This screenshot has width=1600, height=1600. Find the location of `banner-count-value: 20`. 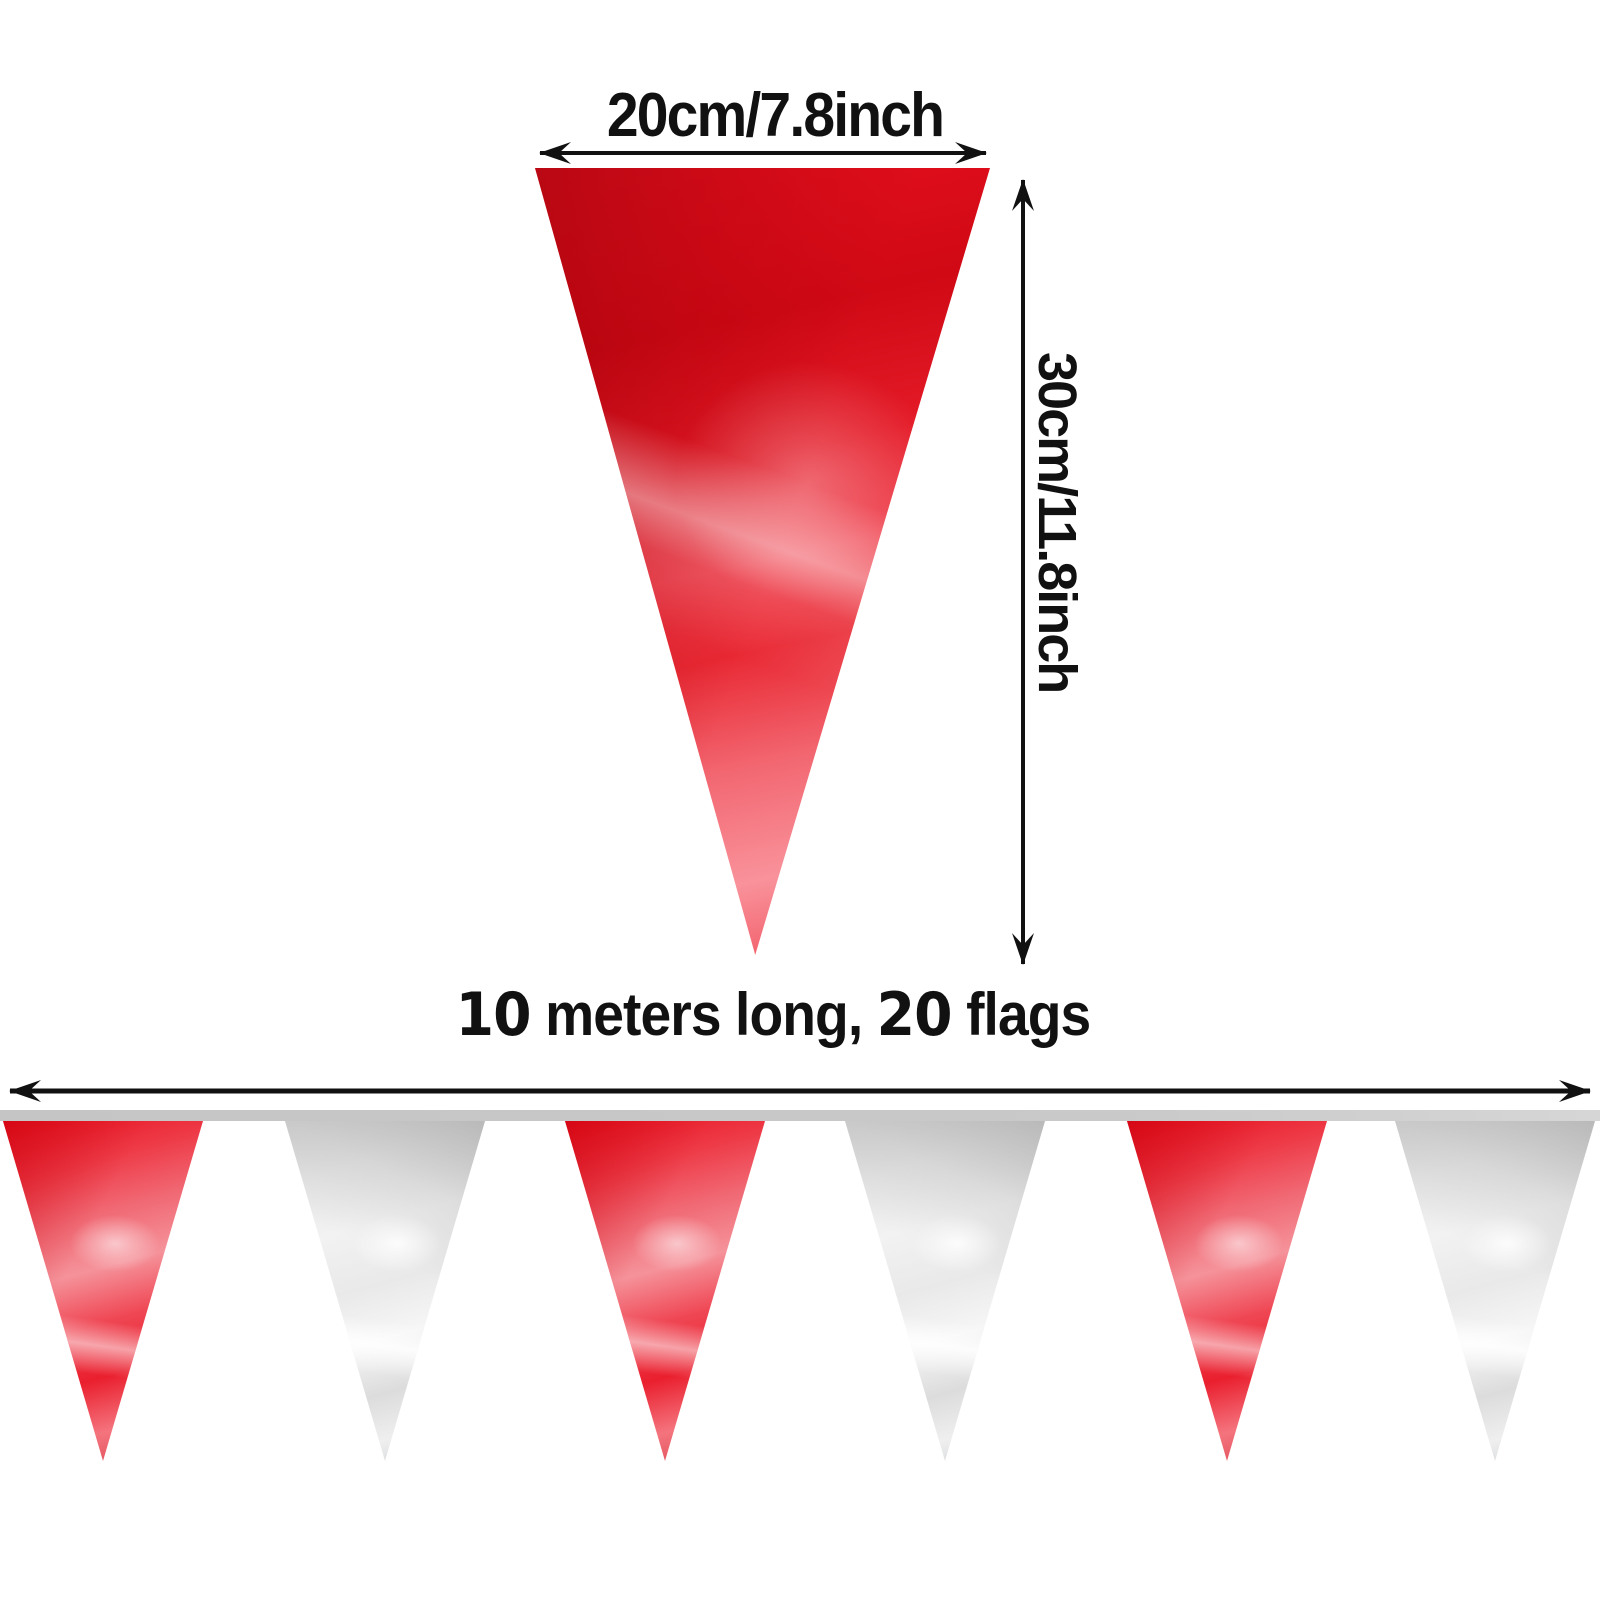

banner-count-value: 20 is located at coordinates (914, 1015).